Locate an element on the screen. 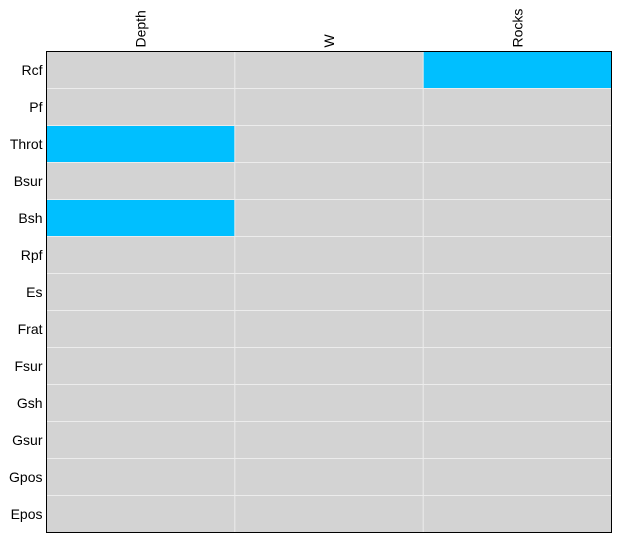 This screenshot has height=557, width=621. heatmap-cell-frat-w is located at coordinates (329, 329).